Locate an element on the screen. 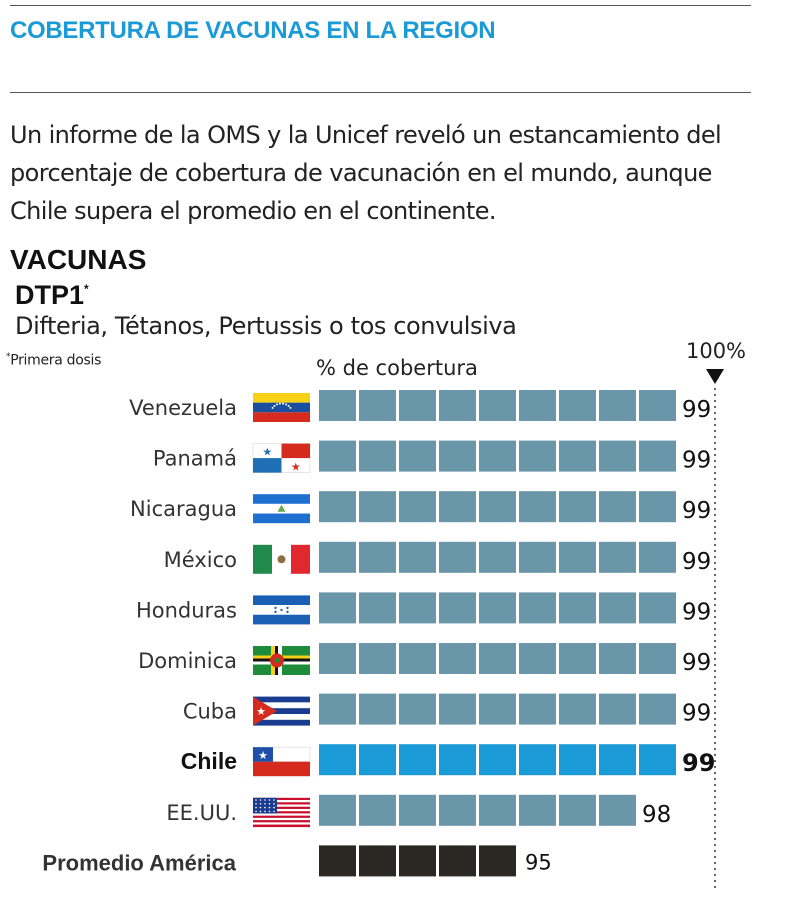 This screenshot has height=903, width=800. category-label-mexico: México is located at coordinates (200, 560).